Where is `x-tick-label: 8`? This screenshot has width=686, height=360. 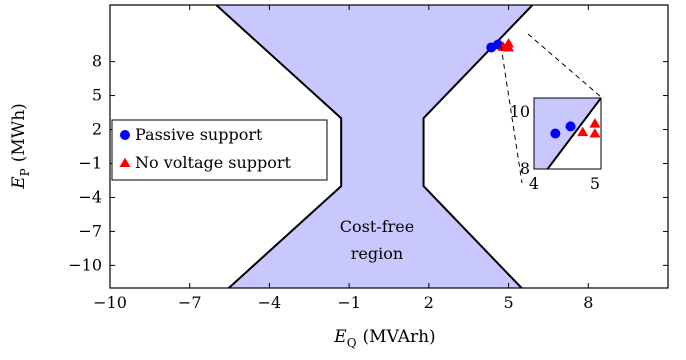 x-tick-label: 8 is located at coordinates (588, 302).